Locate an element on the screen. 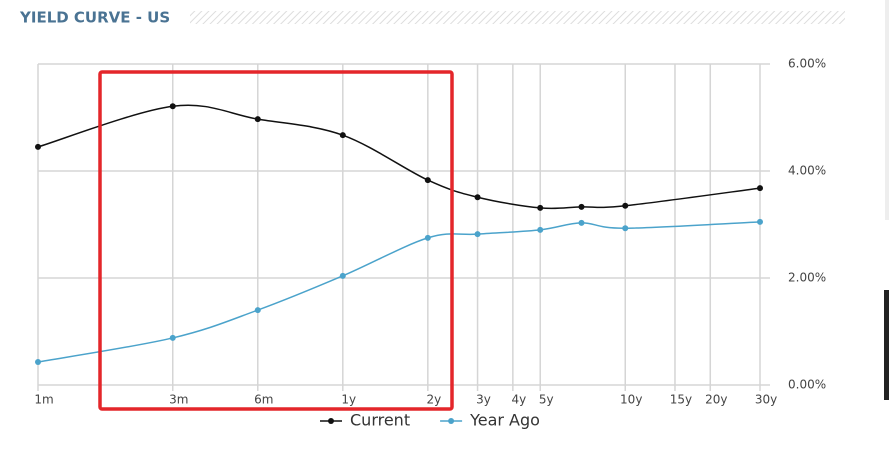 Image resolution: width=889 pixels, height=450 pixels. x-tick-label: 1y is located at coordinates (348, 400).